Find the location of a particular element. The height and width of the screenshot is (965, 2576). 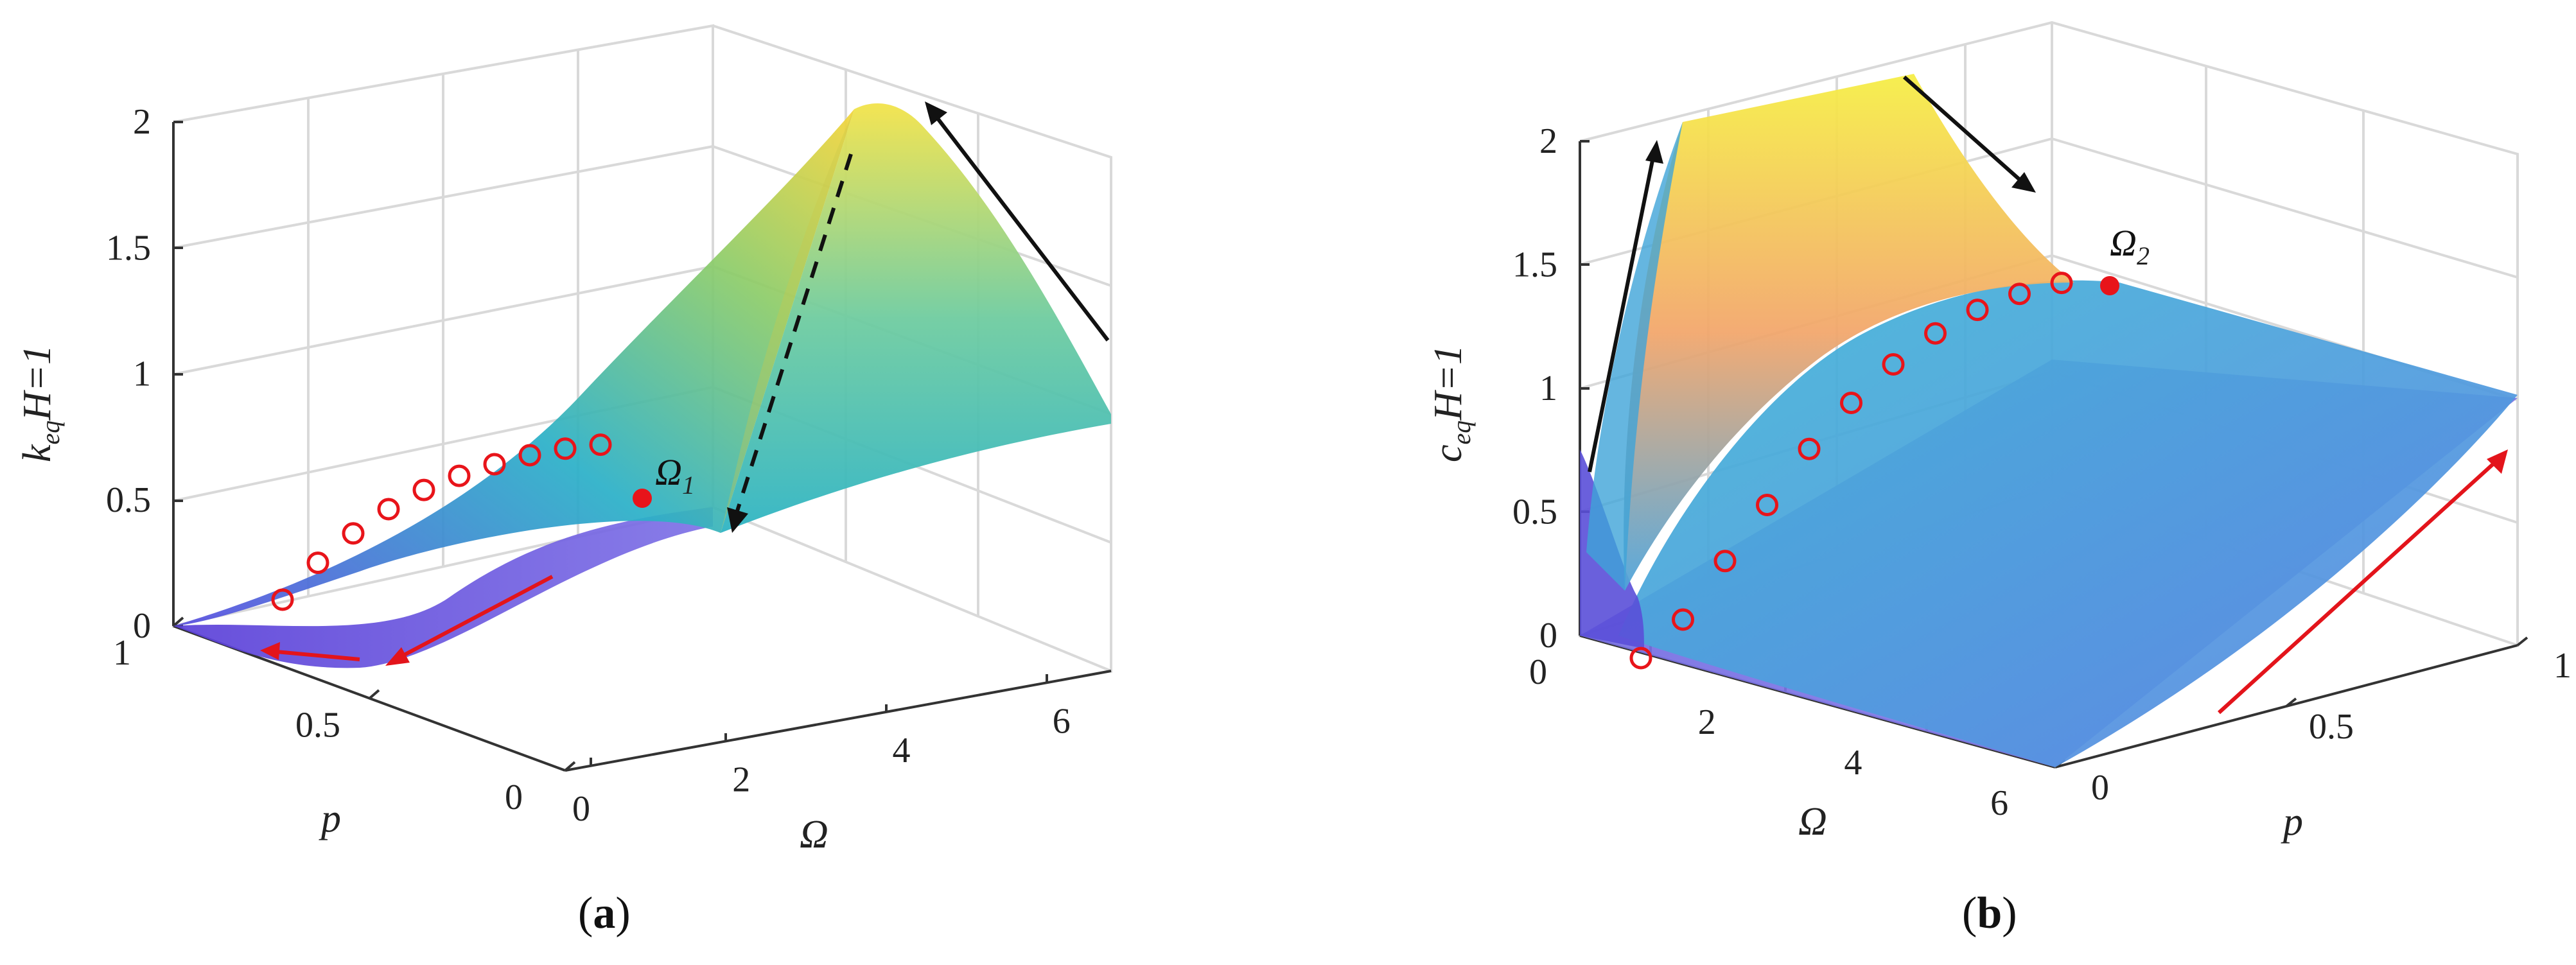

panel-b-black-arrowhead-down is located at coordinates (2023, 182).